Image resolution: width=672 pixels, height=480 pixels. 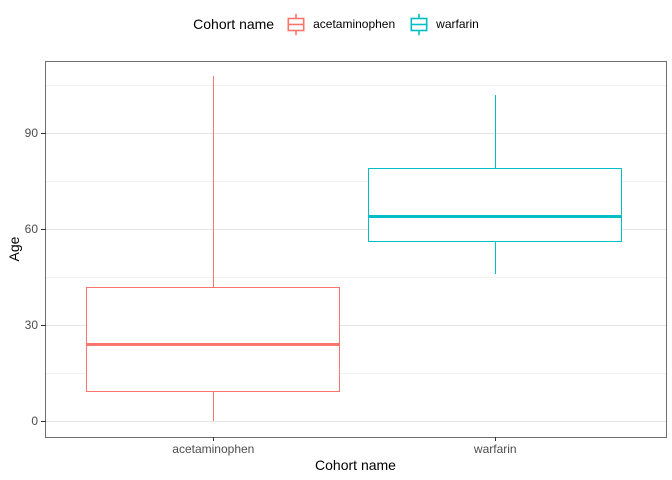 I want to click on median-warfarin, so click(x=495, y=216).